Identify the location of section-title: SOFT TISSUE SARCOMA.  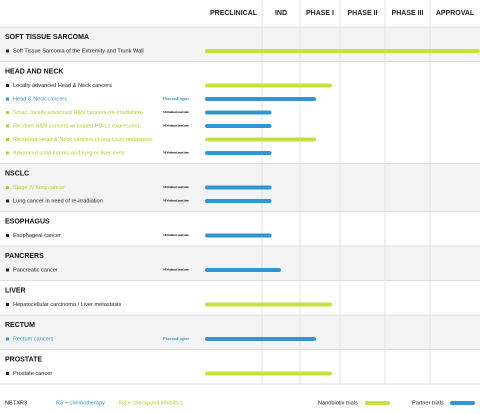
(47, 37).